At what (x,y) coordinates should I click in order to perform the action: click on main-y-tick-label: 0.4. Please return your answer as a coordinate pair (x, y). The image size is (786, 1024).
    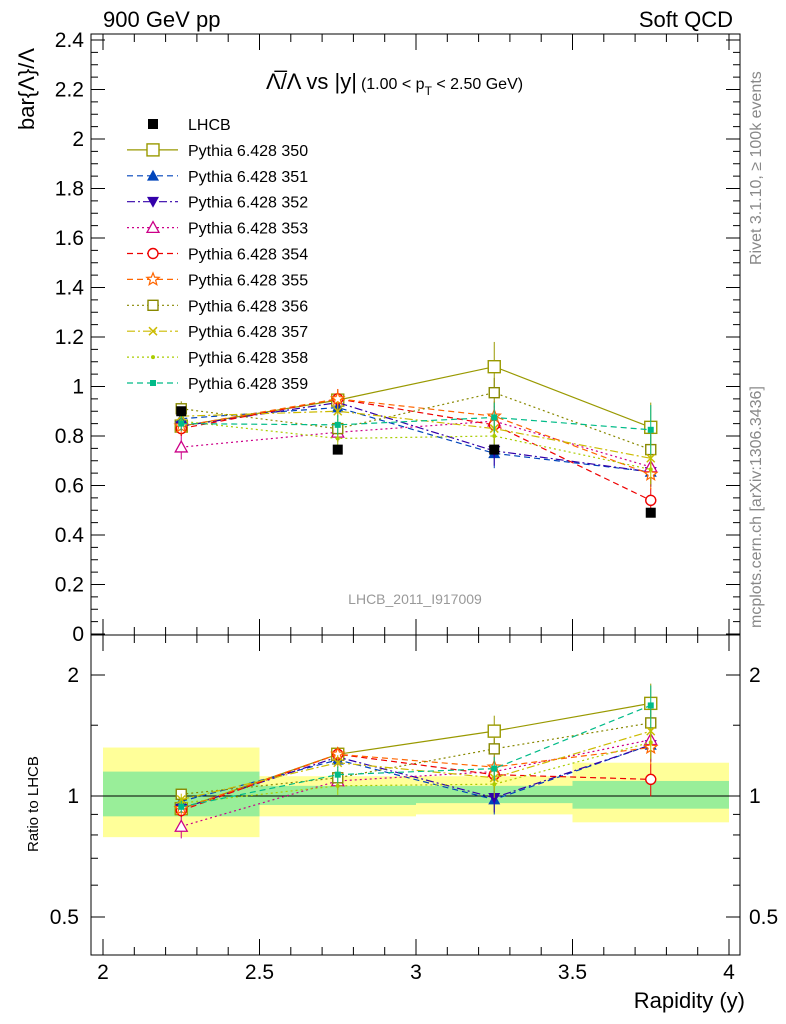
    Looking at the image, I should click on (70, 535).